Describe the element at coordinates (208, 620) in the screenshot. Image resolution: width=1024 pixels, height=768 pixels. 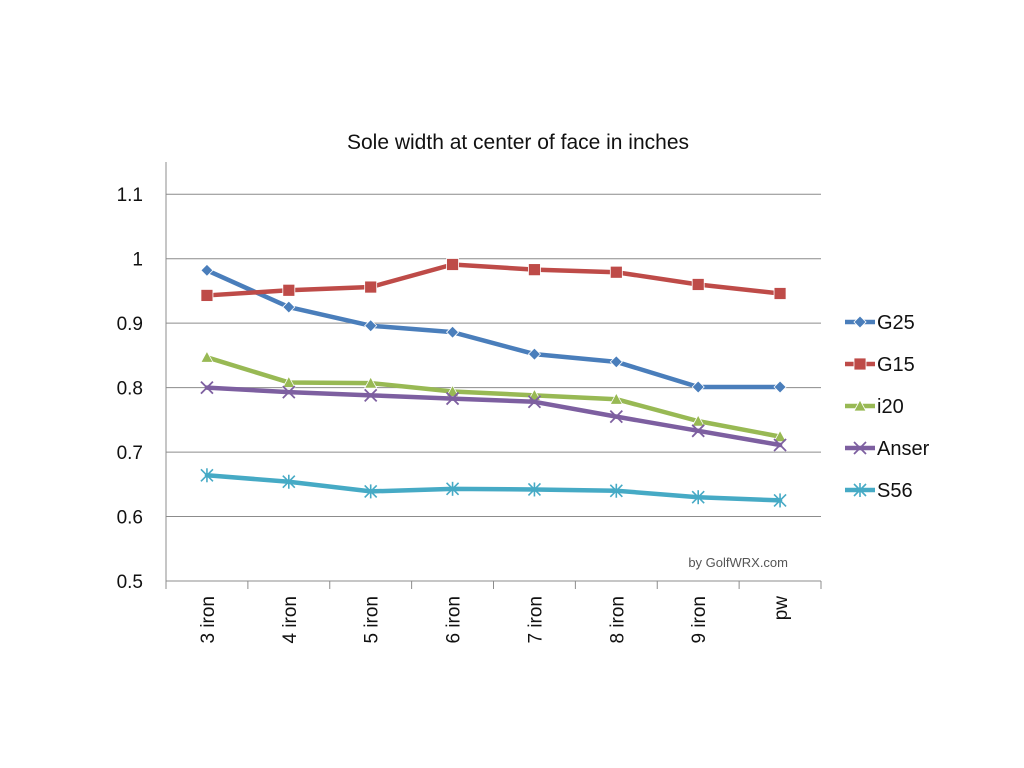
I see `x-tick-label: 3 iron` at that location.